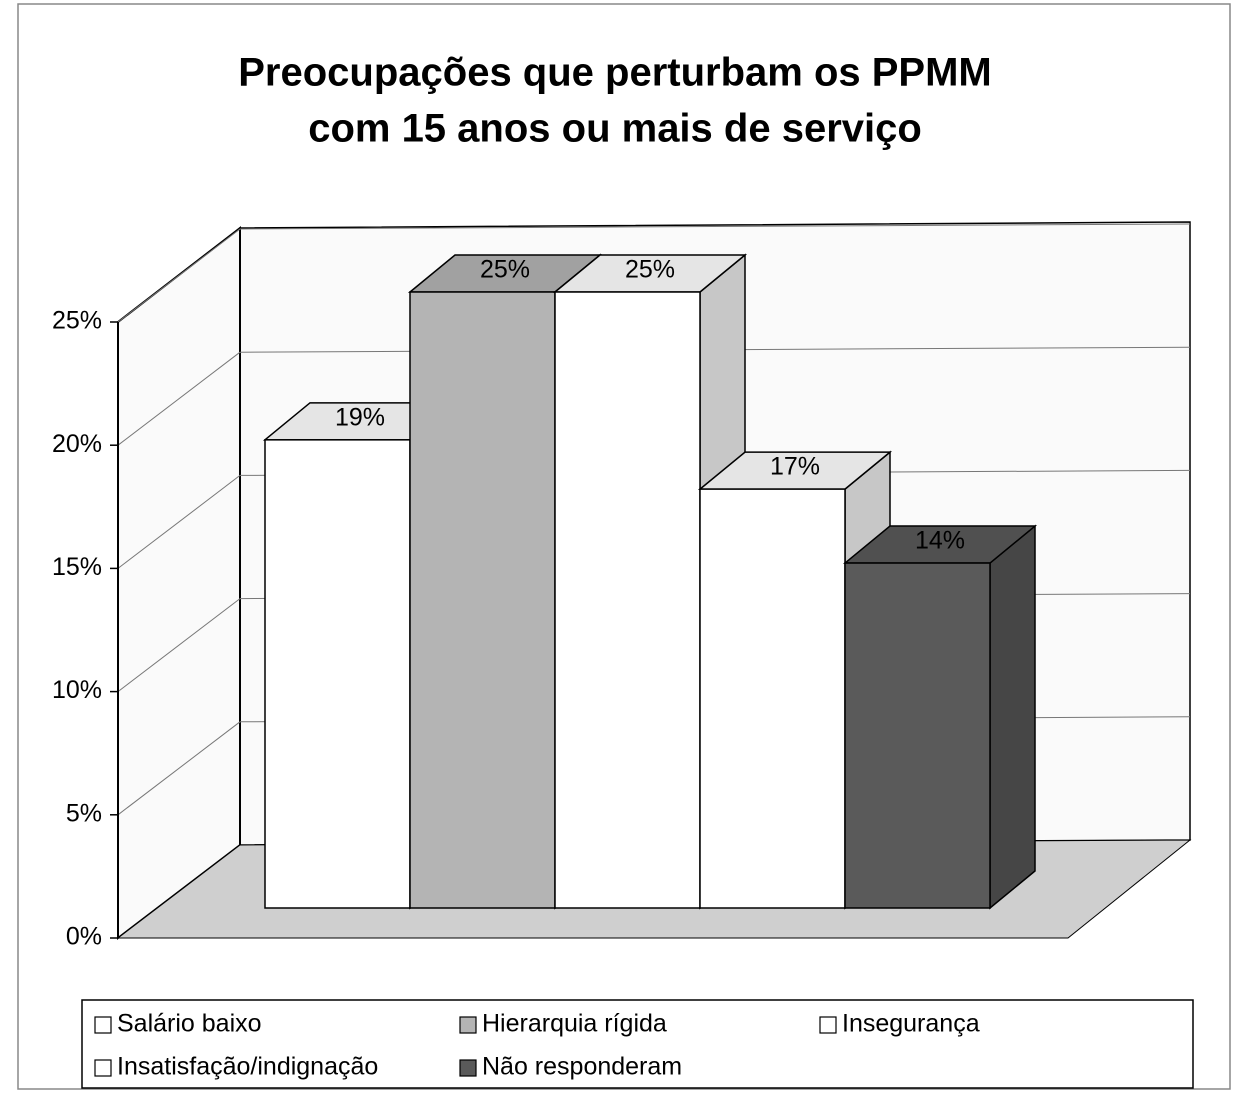  Describe the element at coordinates (84, 937) in the screenshot. I see `y-tick-label: 0%` at that location.